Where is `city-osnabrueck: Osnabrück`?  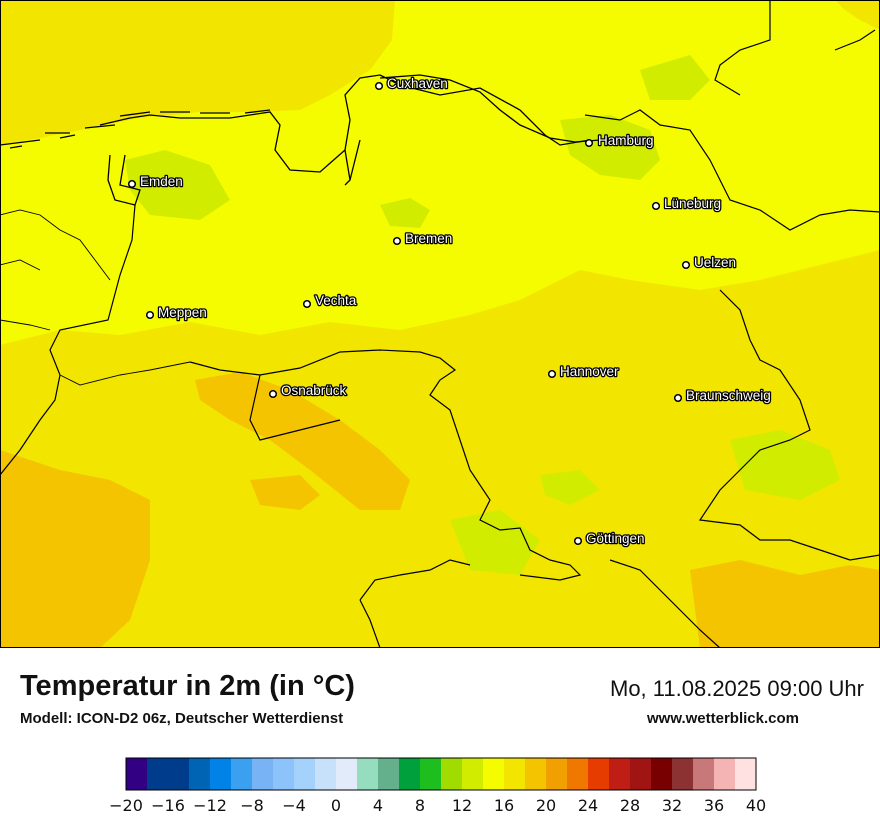 city-osnabrueck: Osnabrück is located at coordinates (308, 390).